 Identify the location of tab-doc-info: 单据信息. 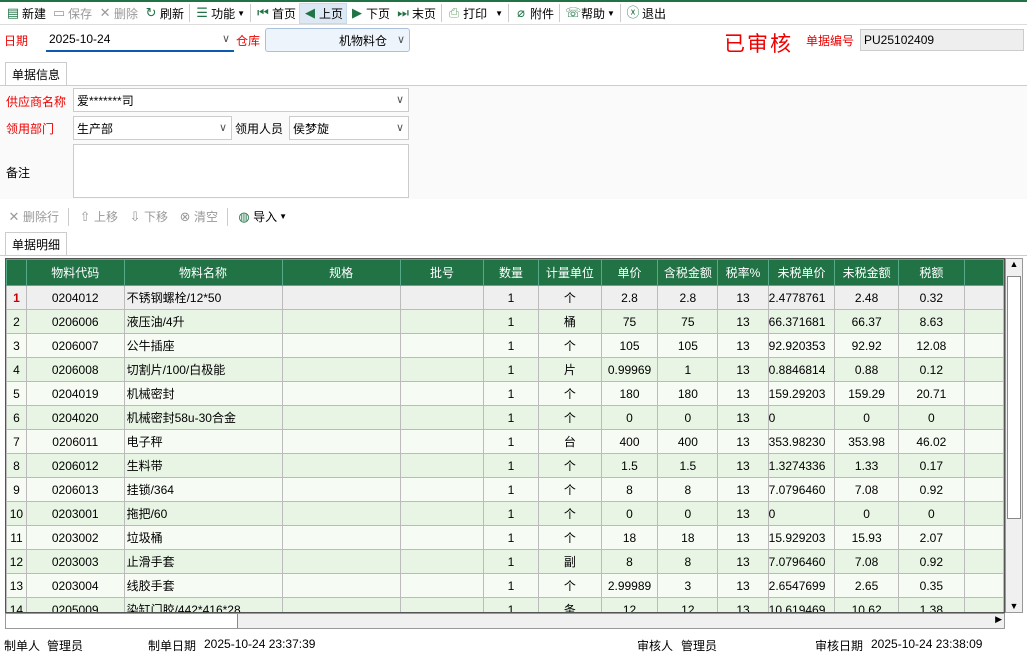
(36, 74).